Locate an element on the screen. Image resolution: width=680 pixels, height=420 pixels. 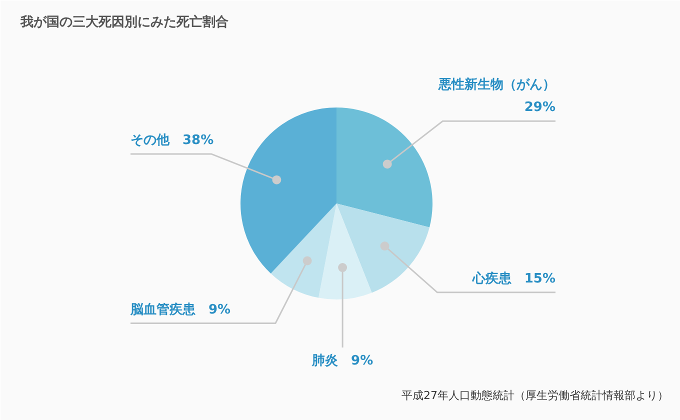
text: 平成27年人口動態統計（厚生労働省統計情報部より） is located at coordinates (535, 395).